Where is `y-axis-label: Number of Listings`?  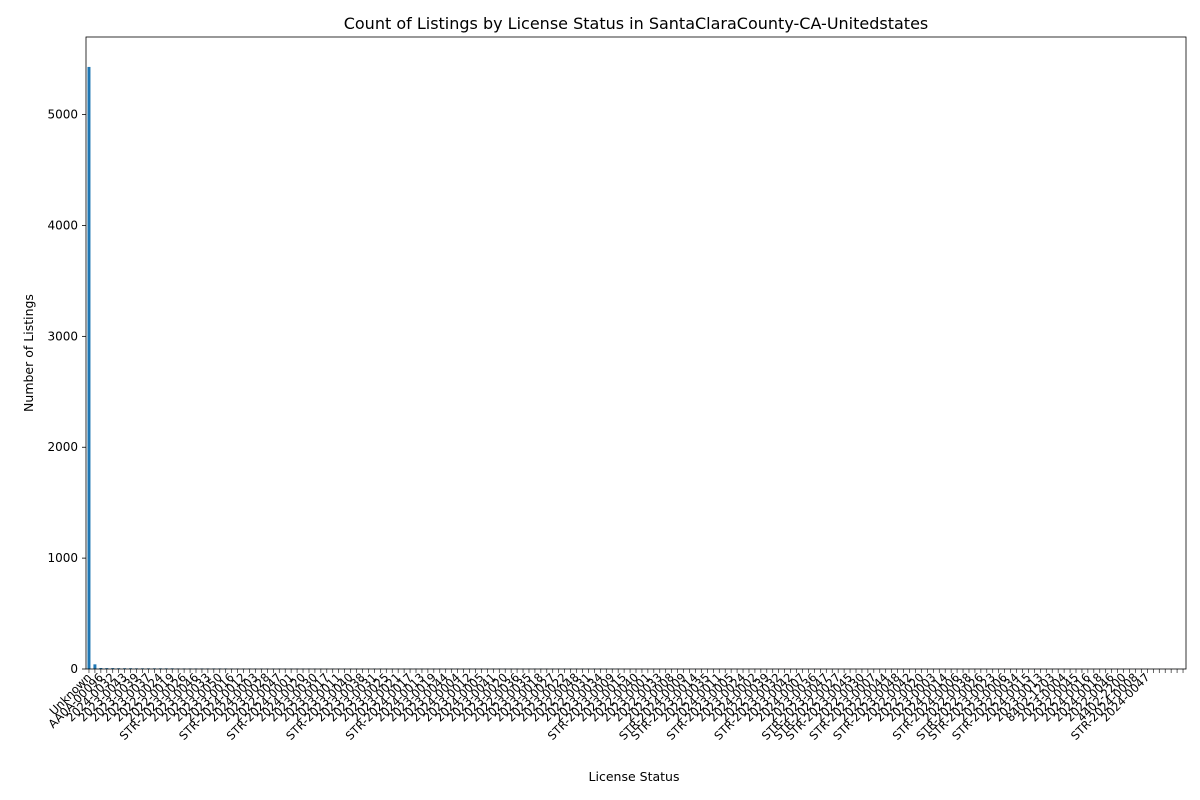
y-axis-label: Number of Listings is located at coordinates (28, 353).